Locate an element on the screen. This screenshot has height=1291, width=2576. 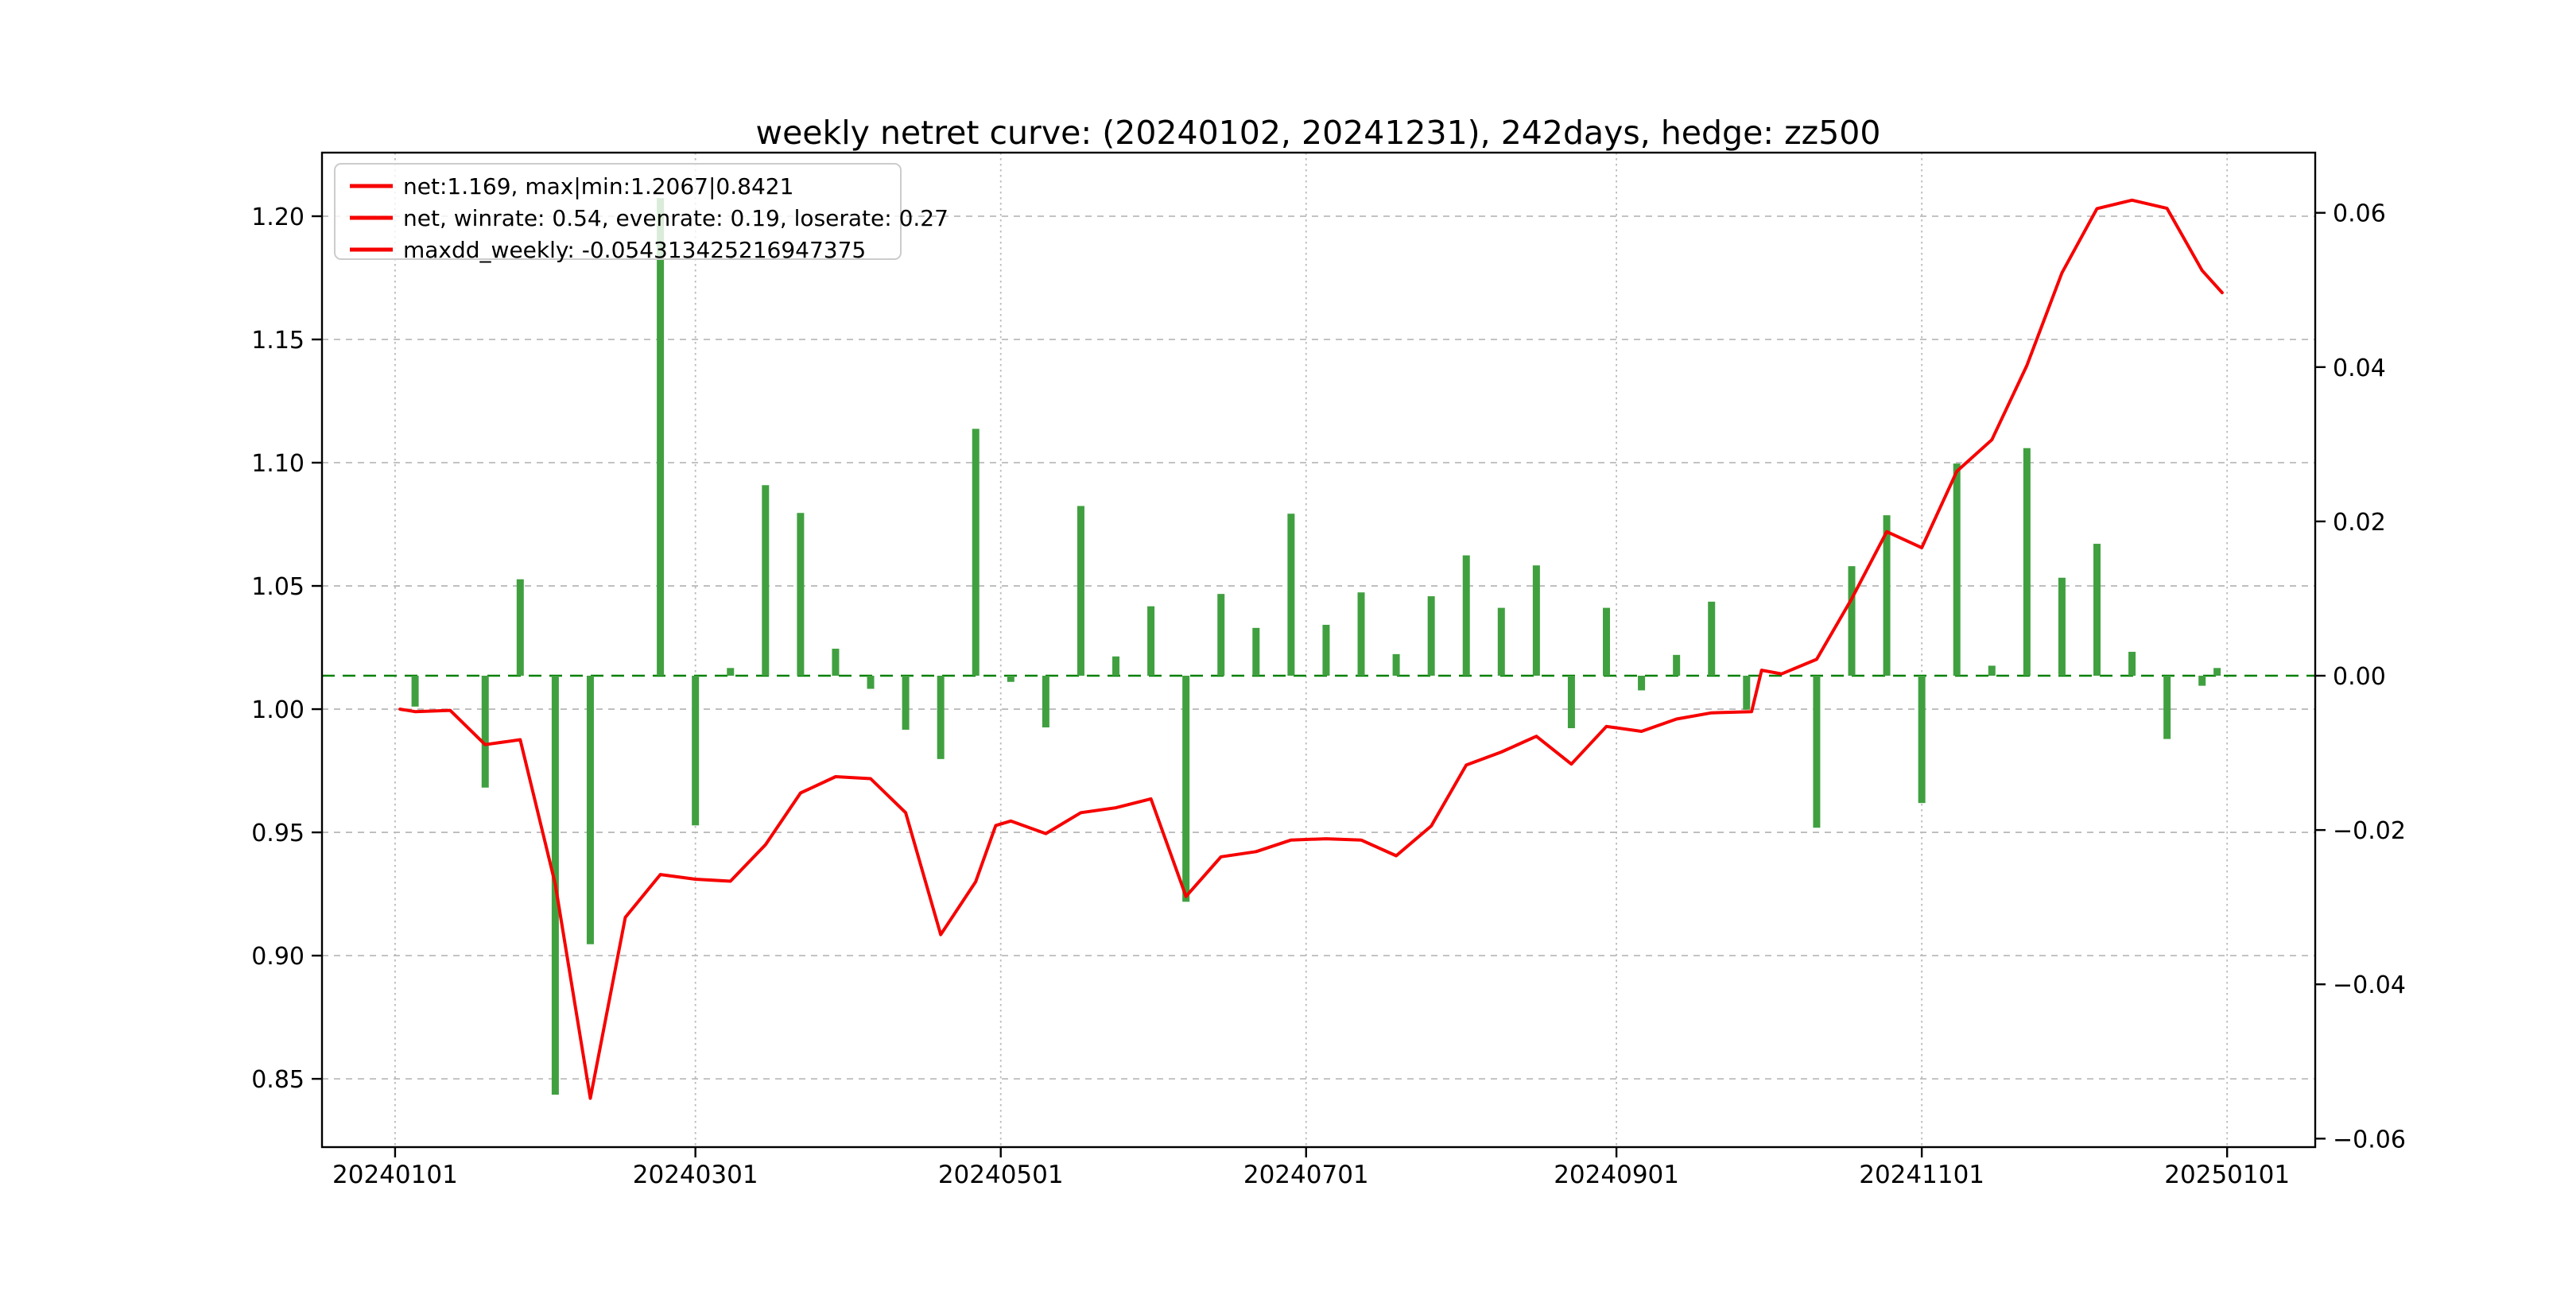
right-axis-tick-label: −0.06 is located at coordinates (2369, 1139).